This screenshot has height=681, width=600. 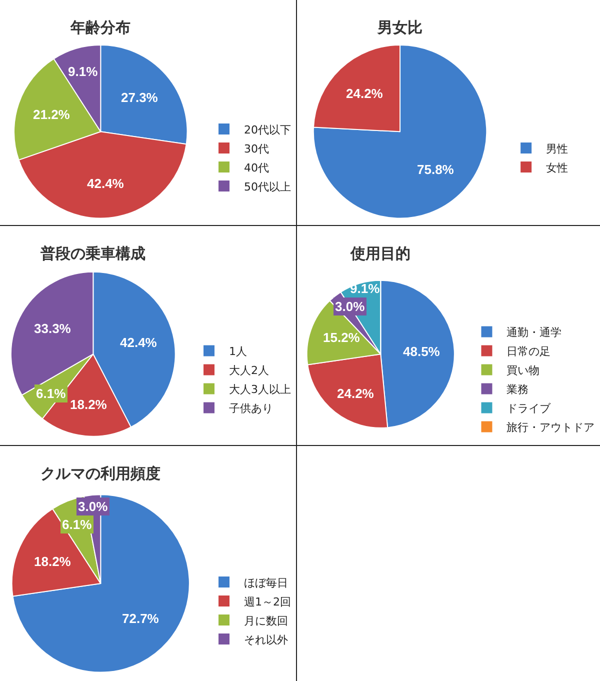 What do you see at coordinates (266, 621) in the screenshot?
I see `legend-label: 月に数回` at bounding box center [266, 621].